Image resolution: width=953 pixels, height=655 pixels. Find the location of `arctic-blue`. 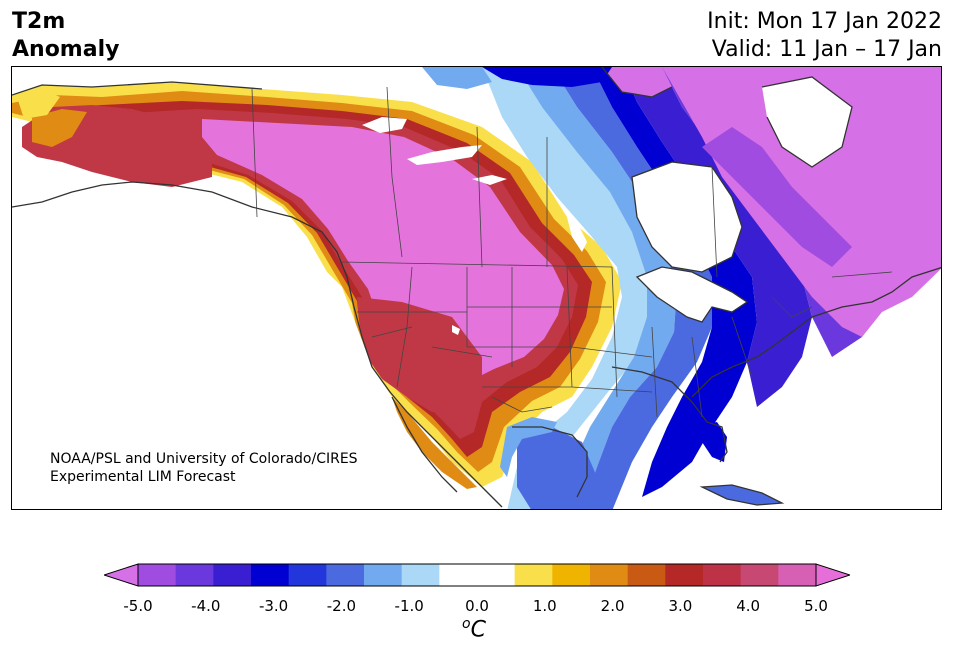

arctic-blue is located at coordinates (547, 77).